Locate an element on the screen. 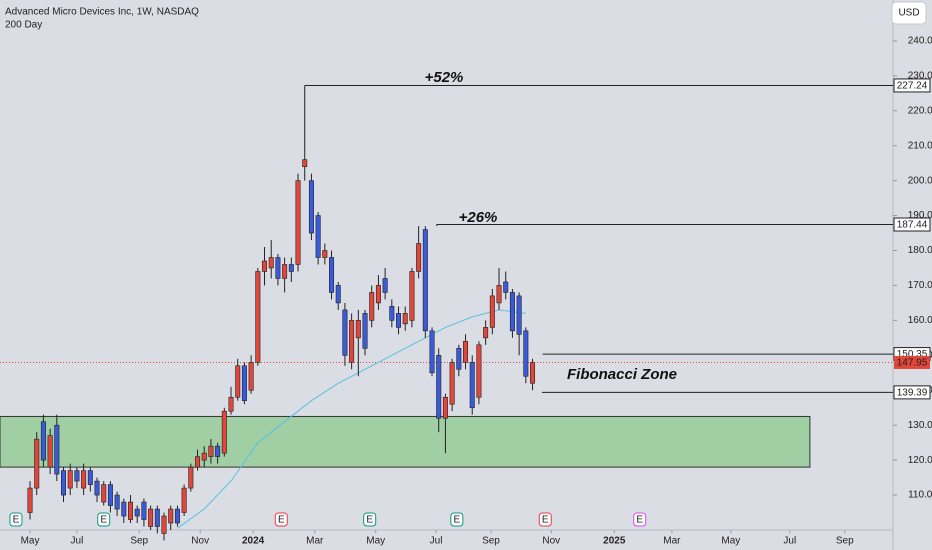 Image resolution: width=932 pixels, height=550 pixels. y-tick-label: 230.00 is located at coordinates (920, 75).